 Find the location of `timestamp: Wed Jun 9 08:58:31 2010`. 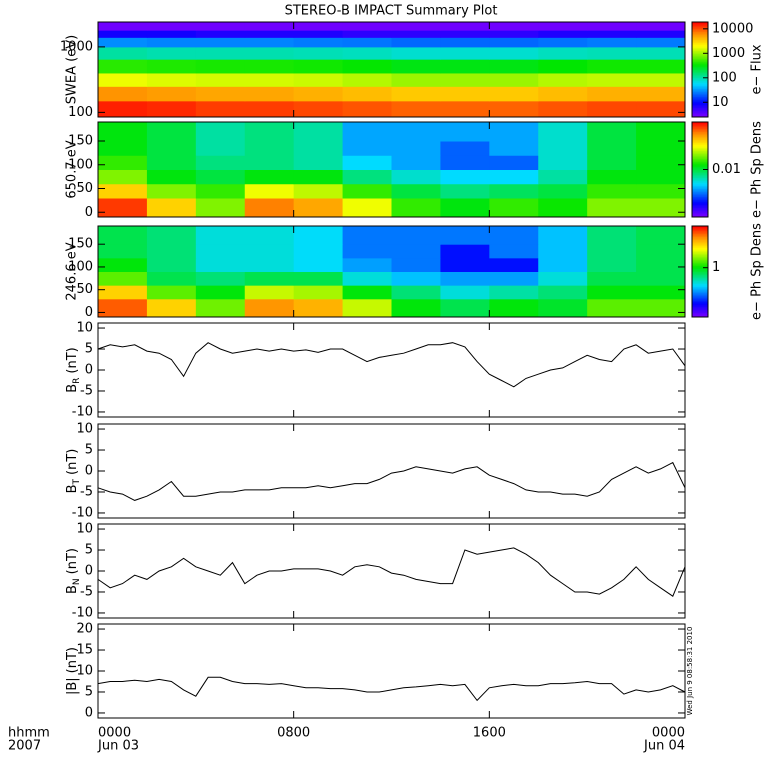

timestamp: Wed Jun 9 08:58:31 2010 is located at coordinates (690, 671).